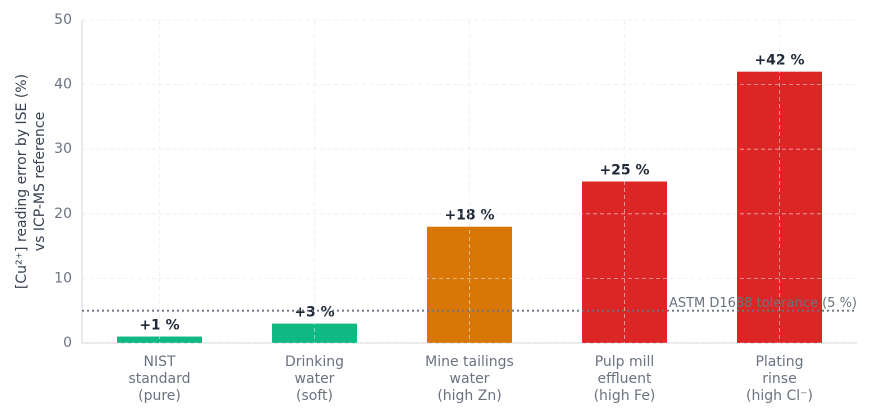  I want to click on x-tick-label-line: standard, so click(159, 379).